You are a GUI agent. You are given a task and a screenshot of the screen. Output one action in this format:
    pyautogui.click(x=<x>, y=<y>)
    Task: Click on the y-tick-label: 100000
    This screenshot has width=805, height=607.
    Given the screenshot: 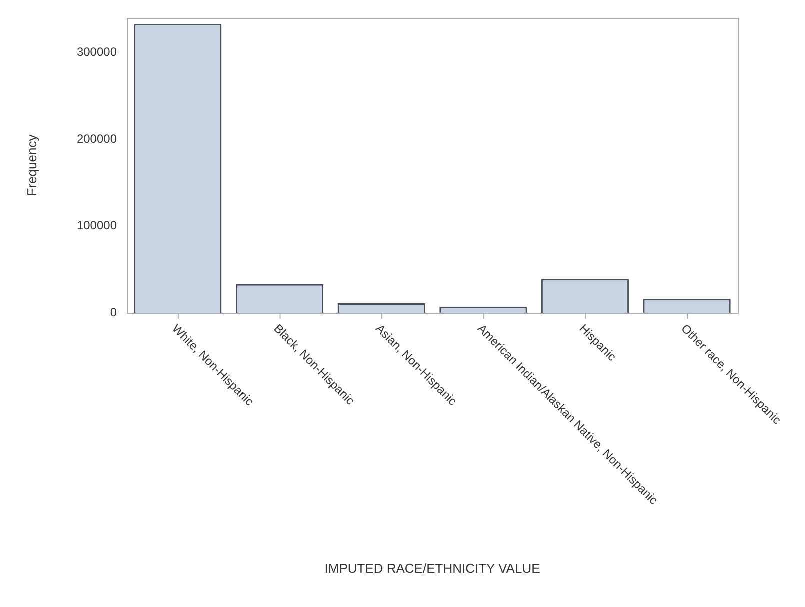 What is the action you would take?
    pyautogui.click(x=97, y=225)
    